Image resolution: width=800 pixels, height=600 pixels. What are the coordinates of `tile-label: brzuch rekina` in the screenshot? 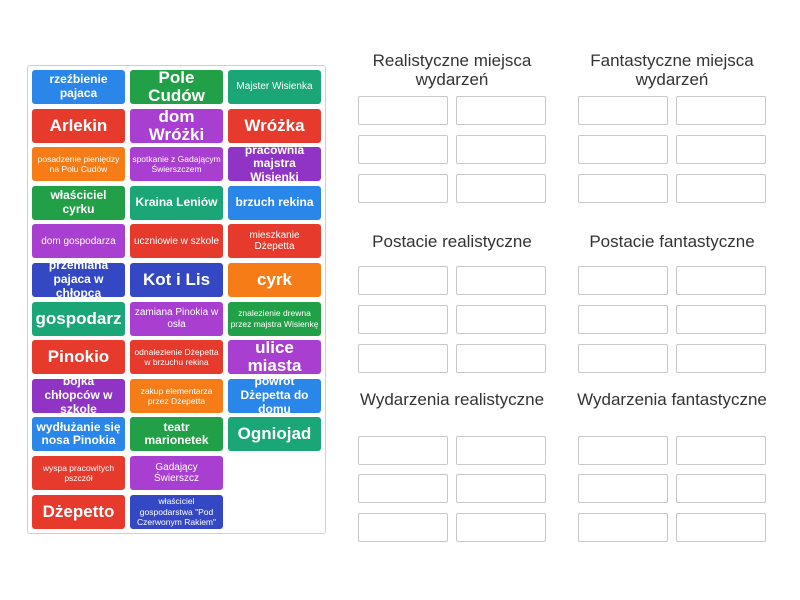 It's located at (274, 201).